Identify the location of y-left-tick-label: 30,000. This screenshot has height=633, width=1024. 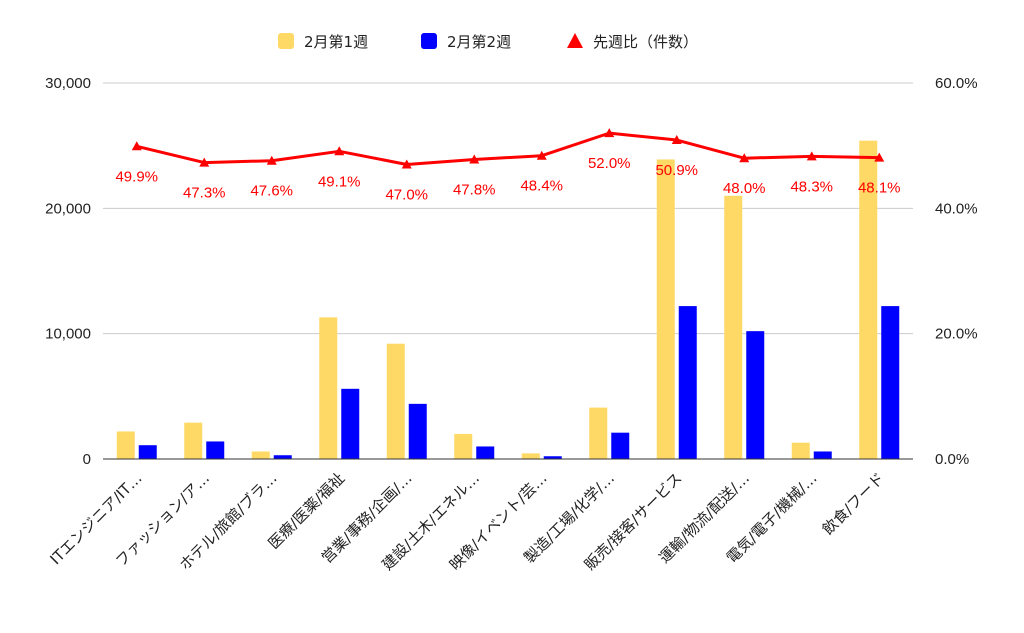
(68, 83).